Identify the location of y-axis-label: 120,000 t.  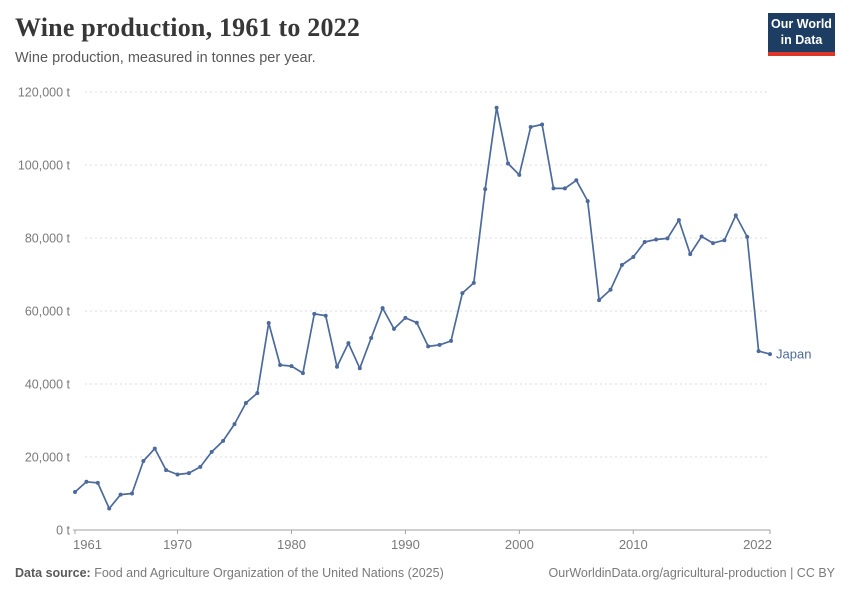
(44, 93).